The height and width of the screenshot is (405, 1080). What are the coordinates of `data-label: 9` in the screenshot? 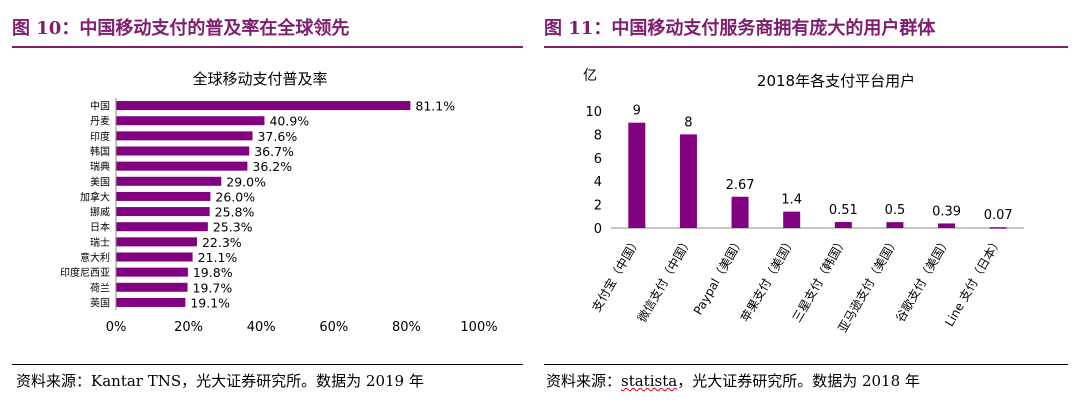 It's located at (637, 111).